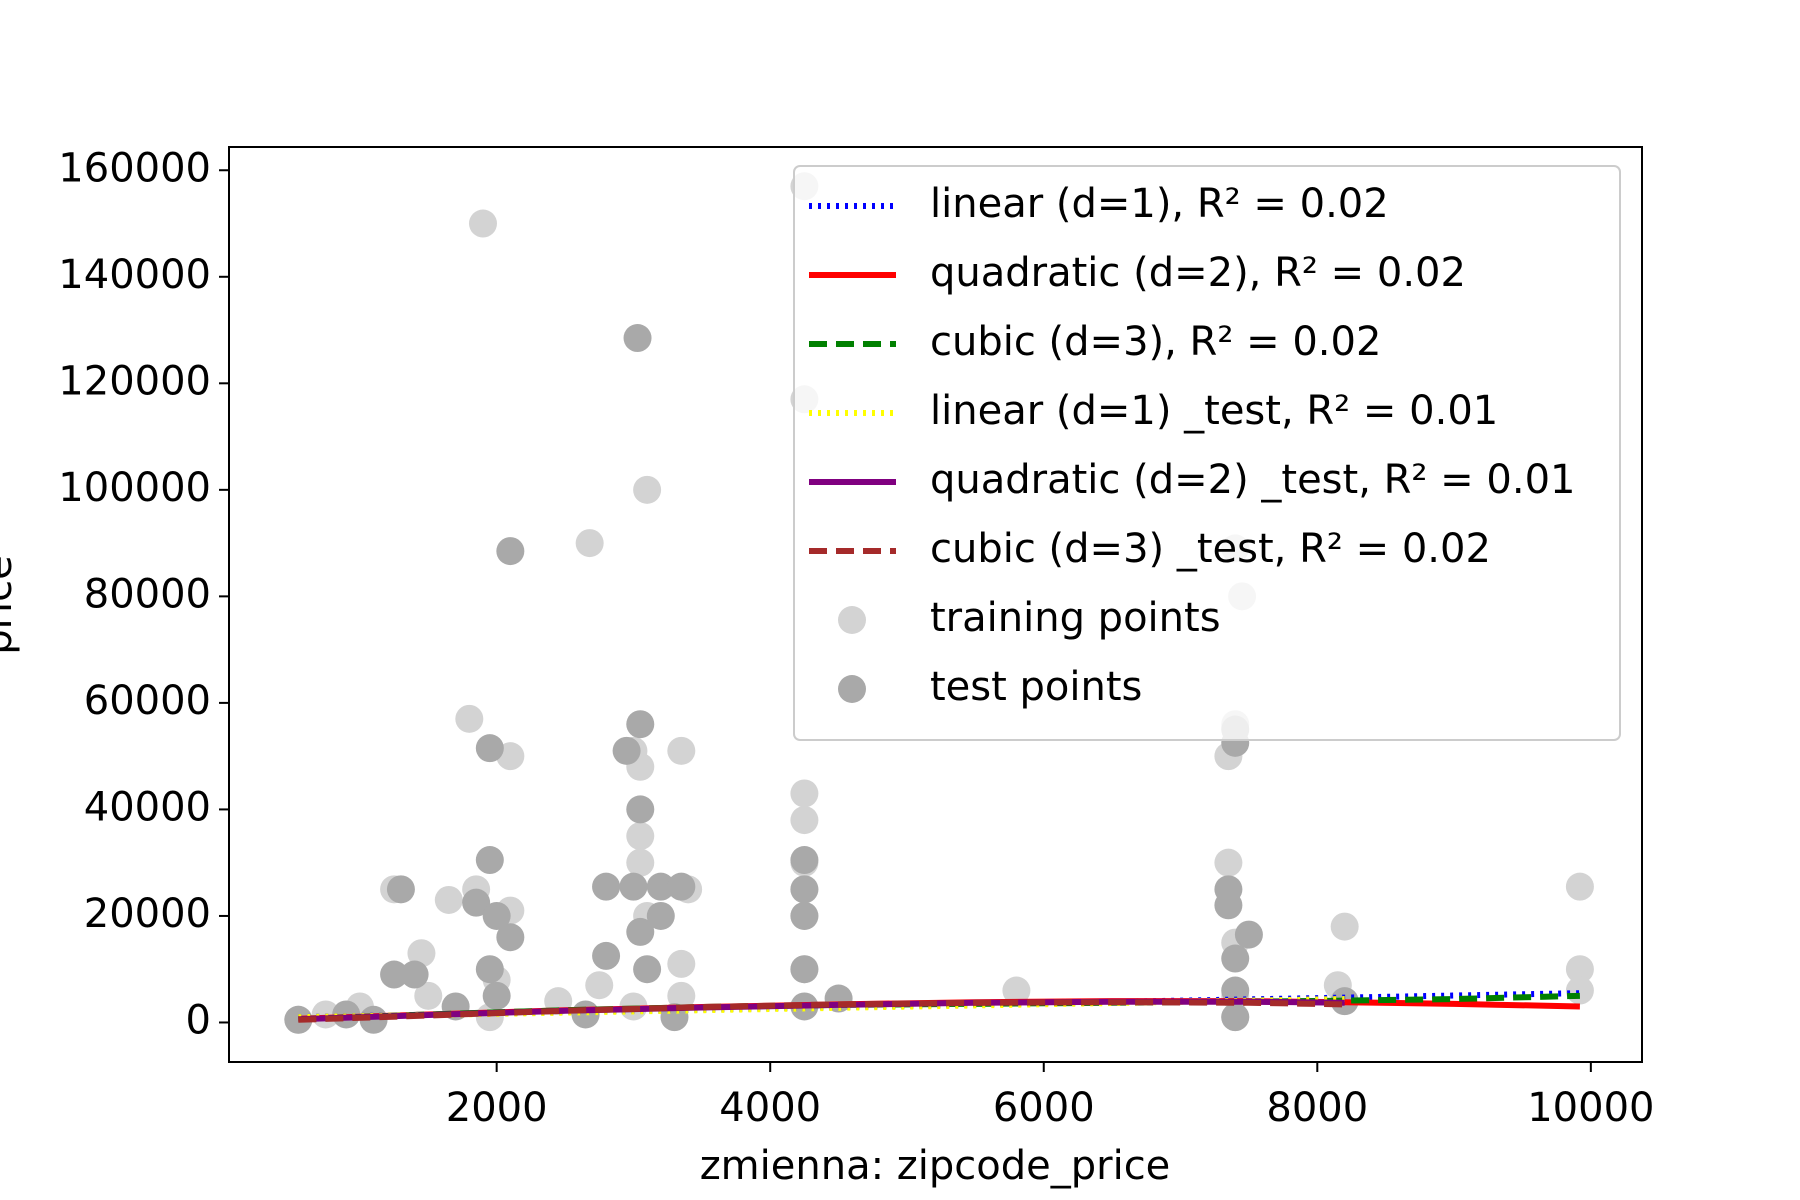 The height and width of the screenshot is (1200, 1800). Describe the element at coordinates (1317, 1108) in the screenshot. I see `x-tick-label: 8000` at that location.